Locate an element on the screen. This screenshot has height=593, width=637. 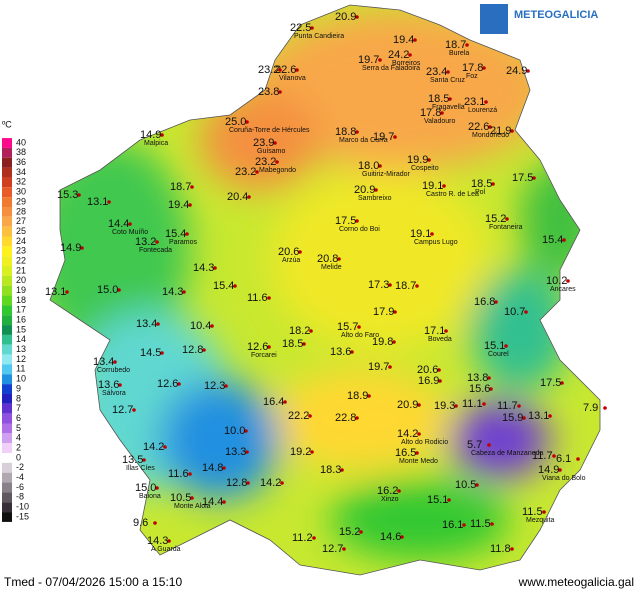
station-value: 15.6 is located at coordinates (479, 389).